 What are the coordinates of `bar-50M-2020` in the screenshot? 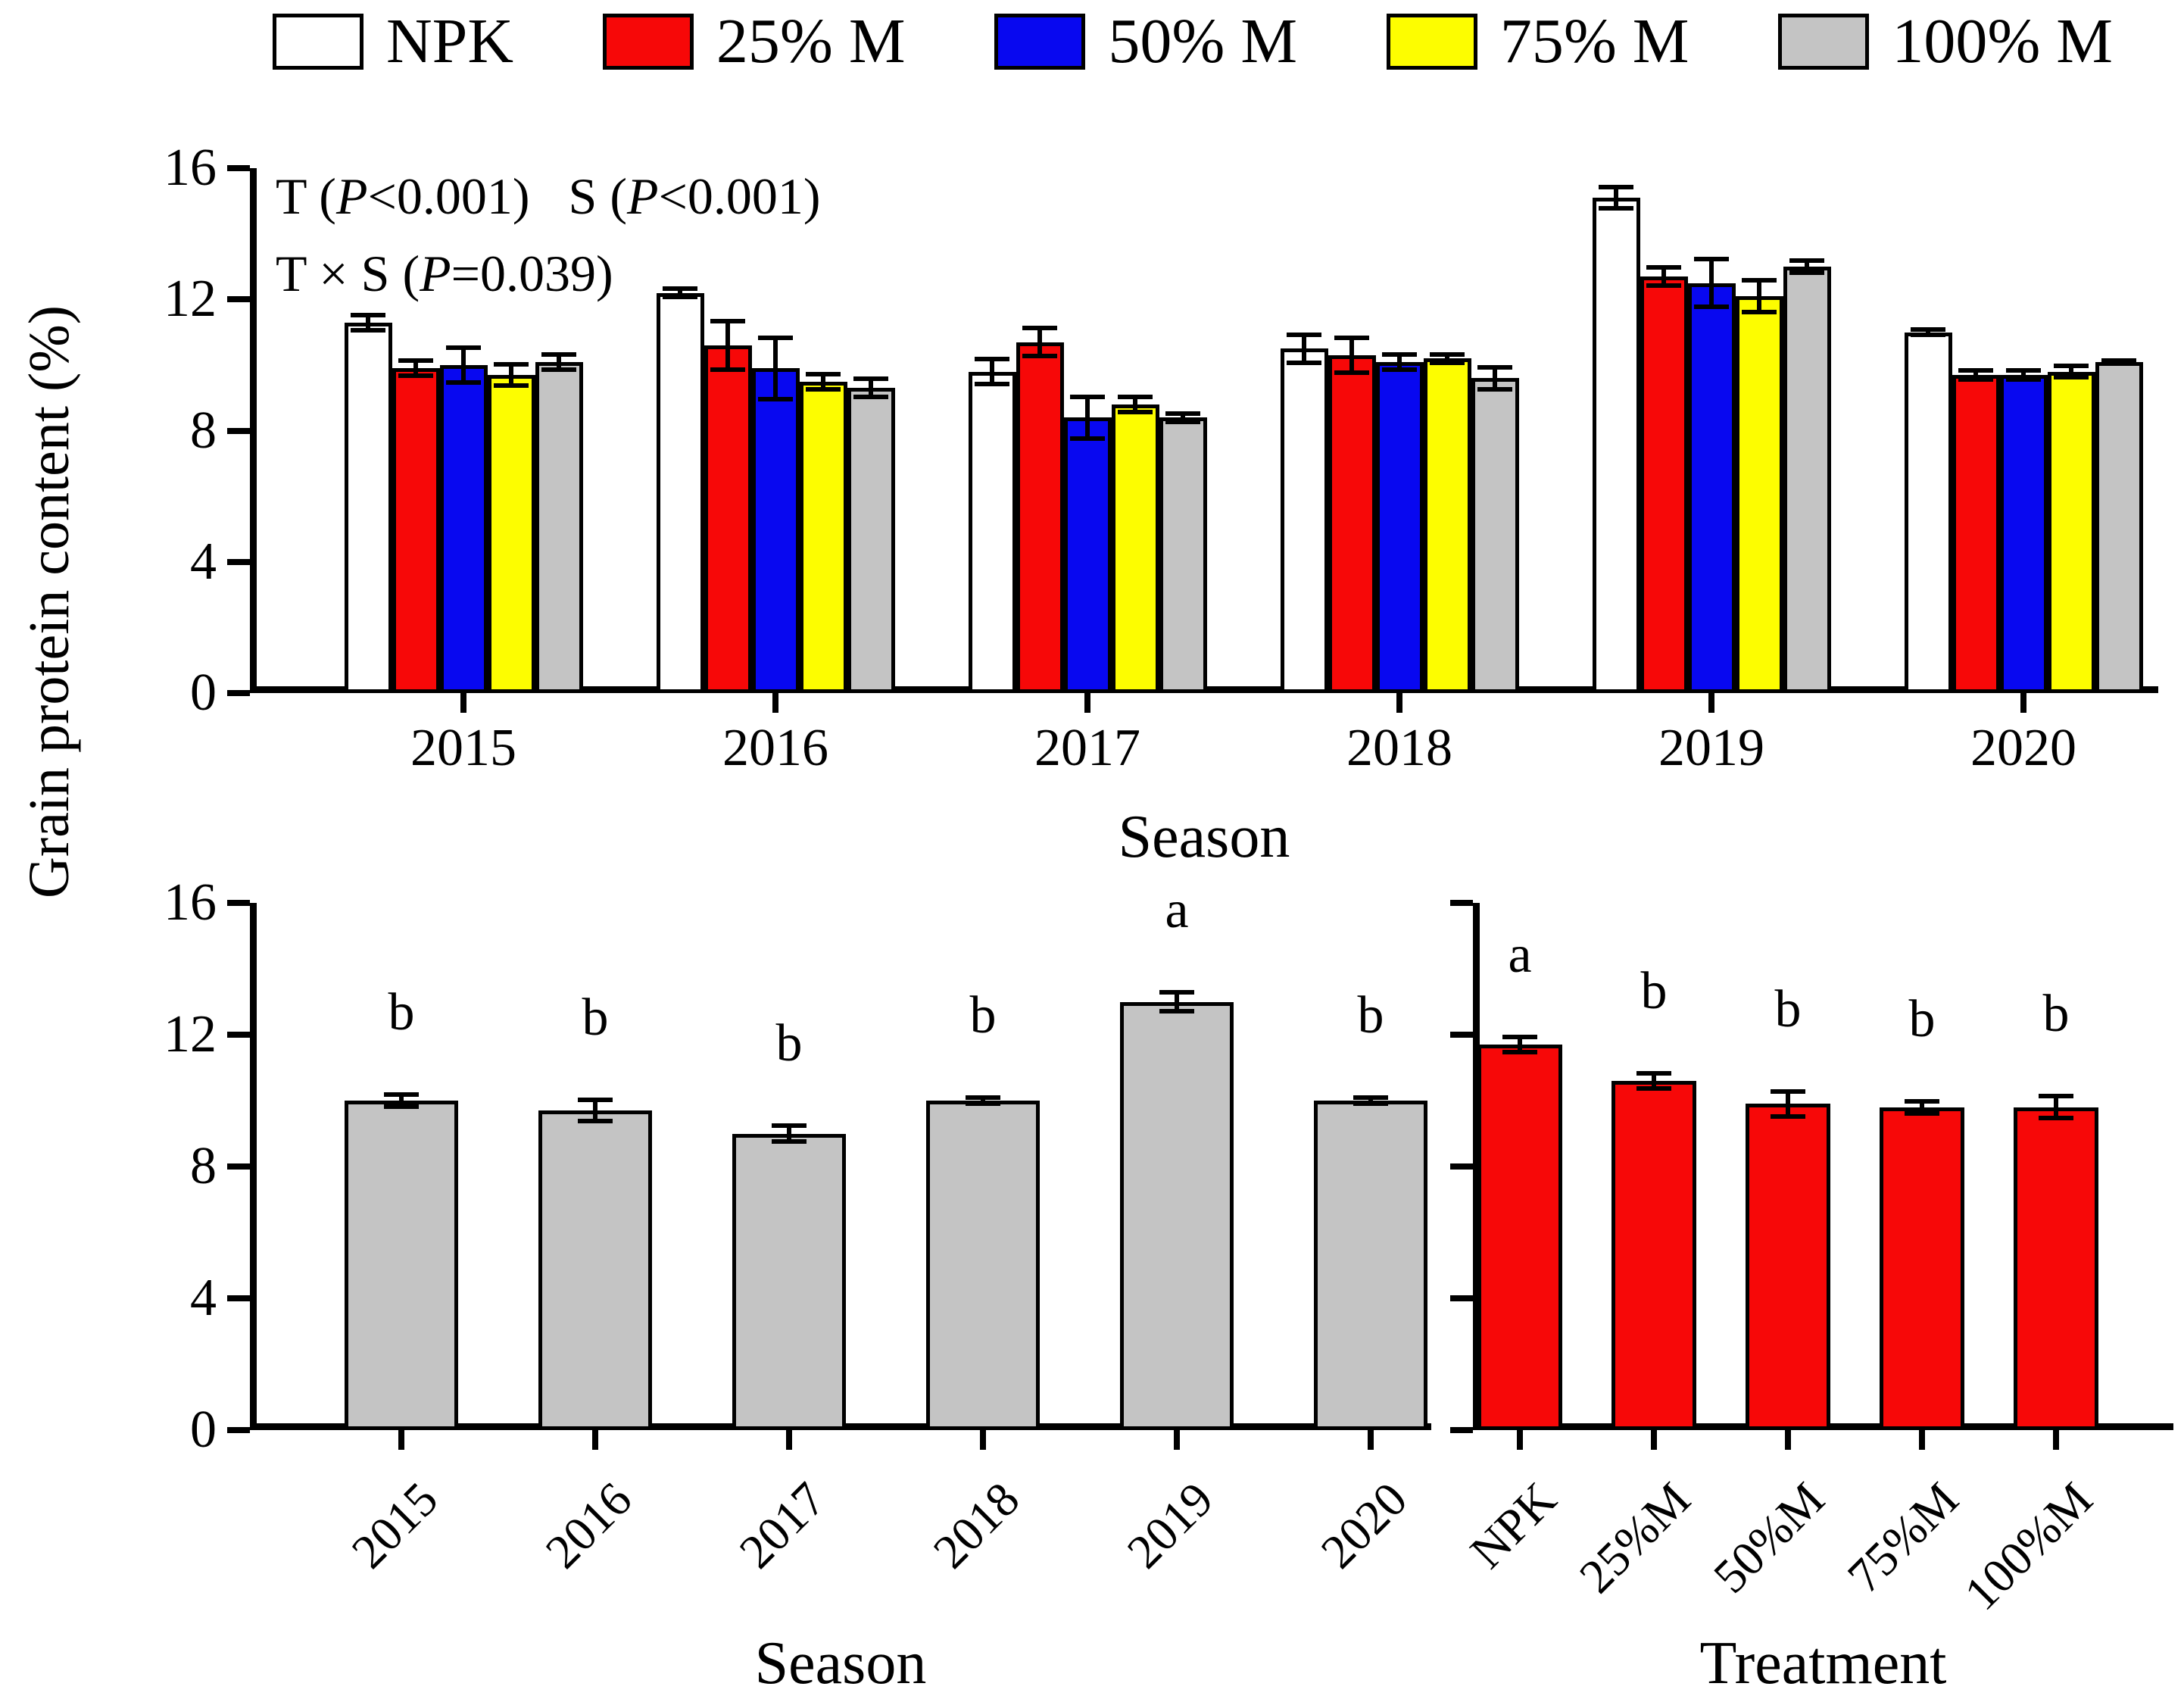 It's located at (2023, 533).